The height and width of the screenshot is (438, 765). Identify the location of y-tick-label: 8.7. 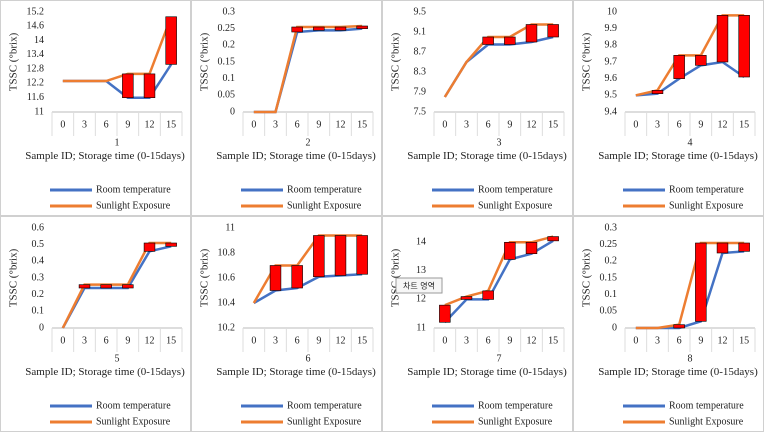
(420, 51).